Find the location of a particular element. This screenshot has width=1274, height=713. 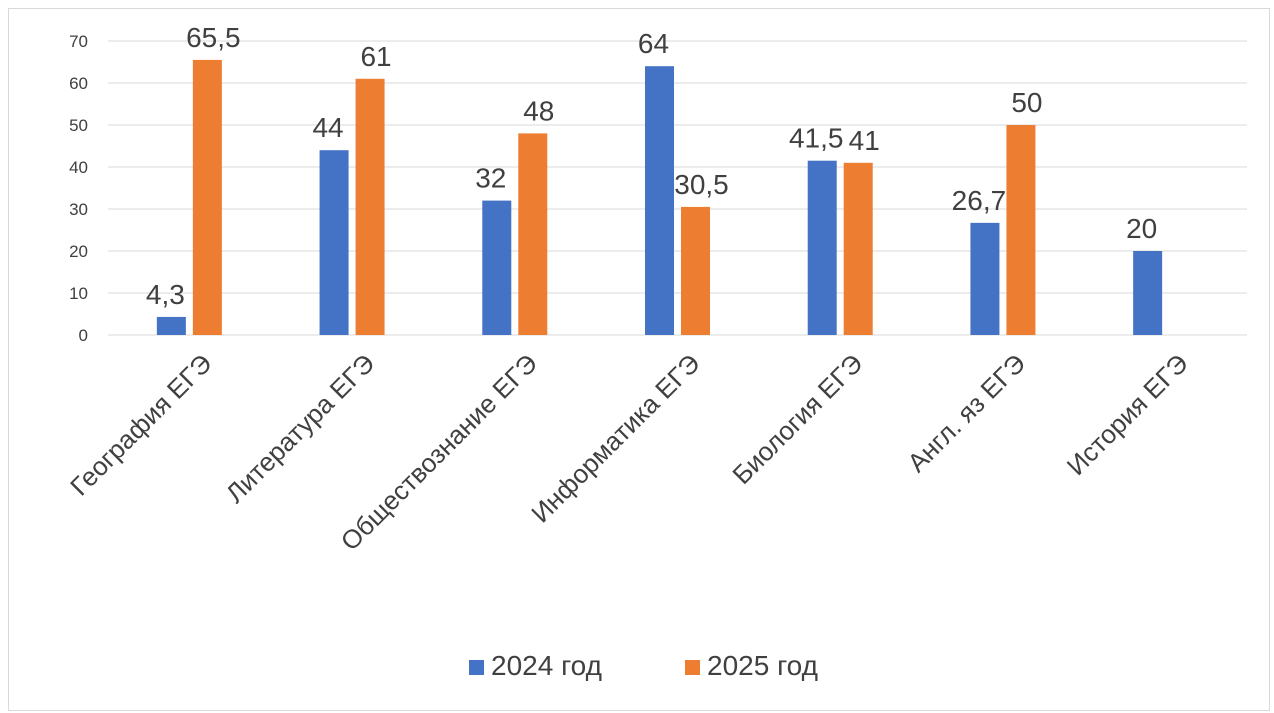

data-label: 44 is located at coordinates (327, 127).